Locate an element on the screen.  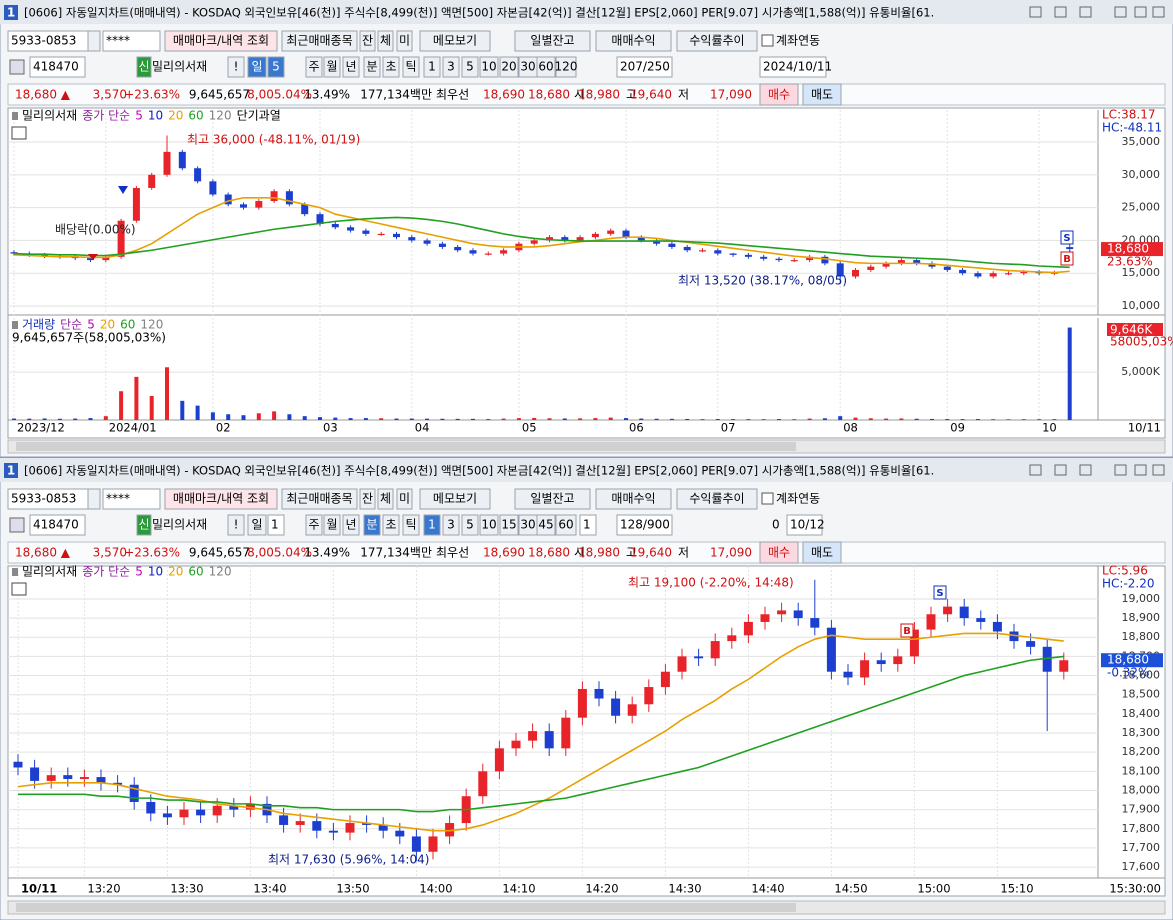
toolbar-text: 일별잔고 is located at coordinates (552, 41).